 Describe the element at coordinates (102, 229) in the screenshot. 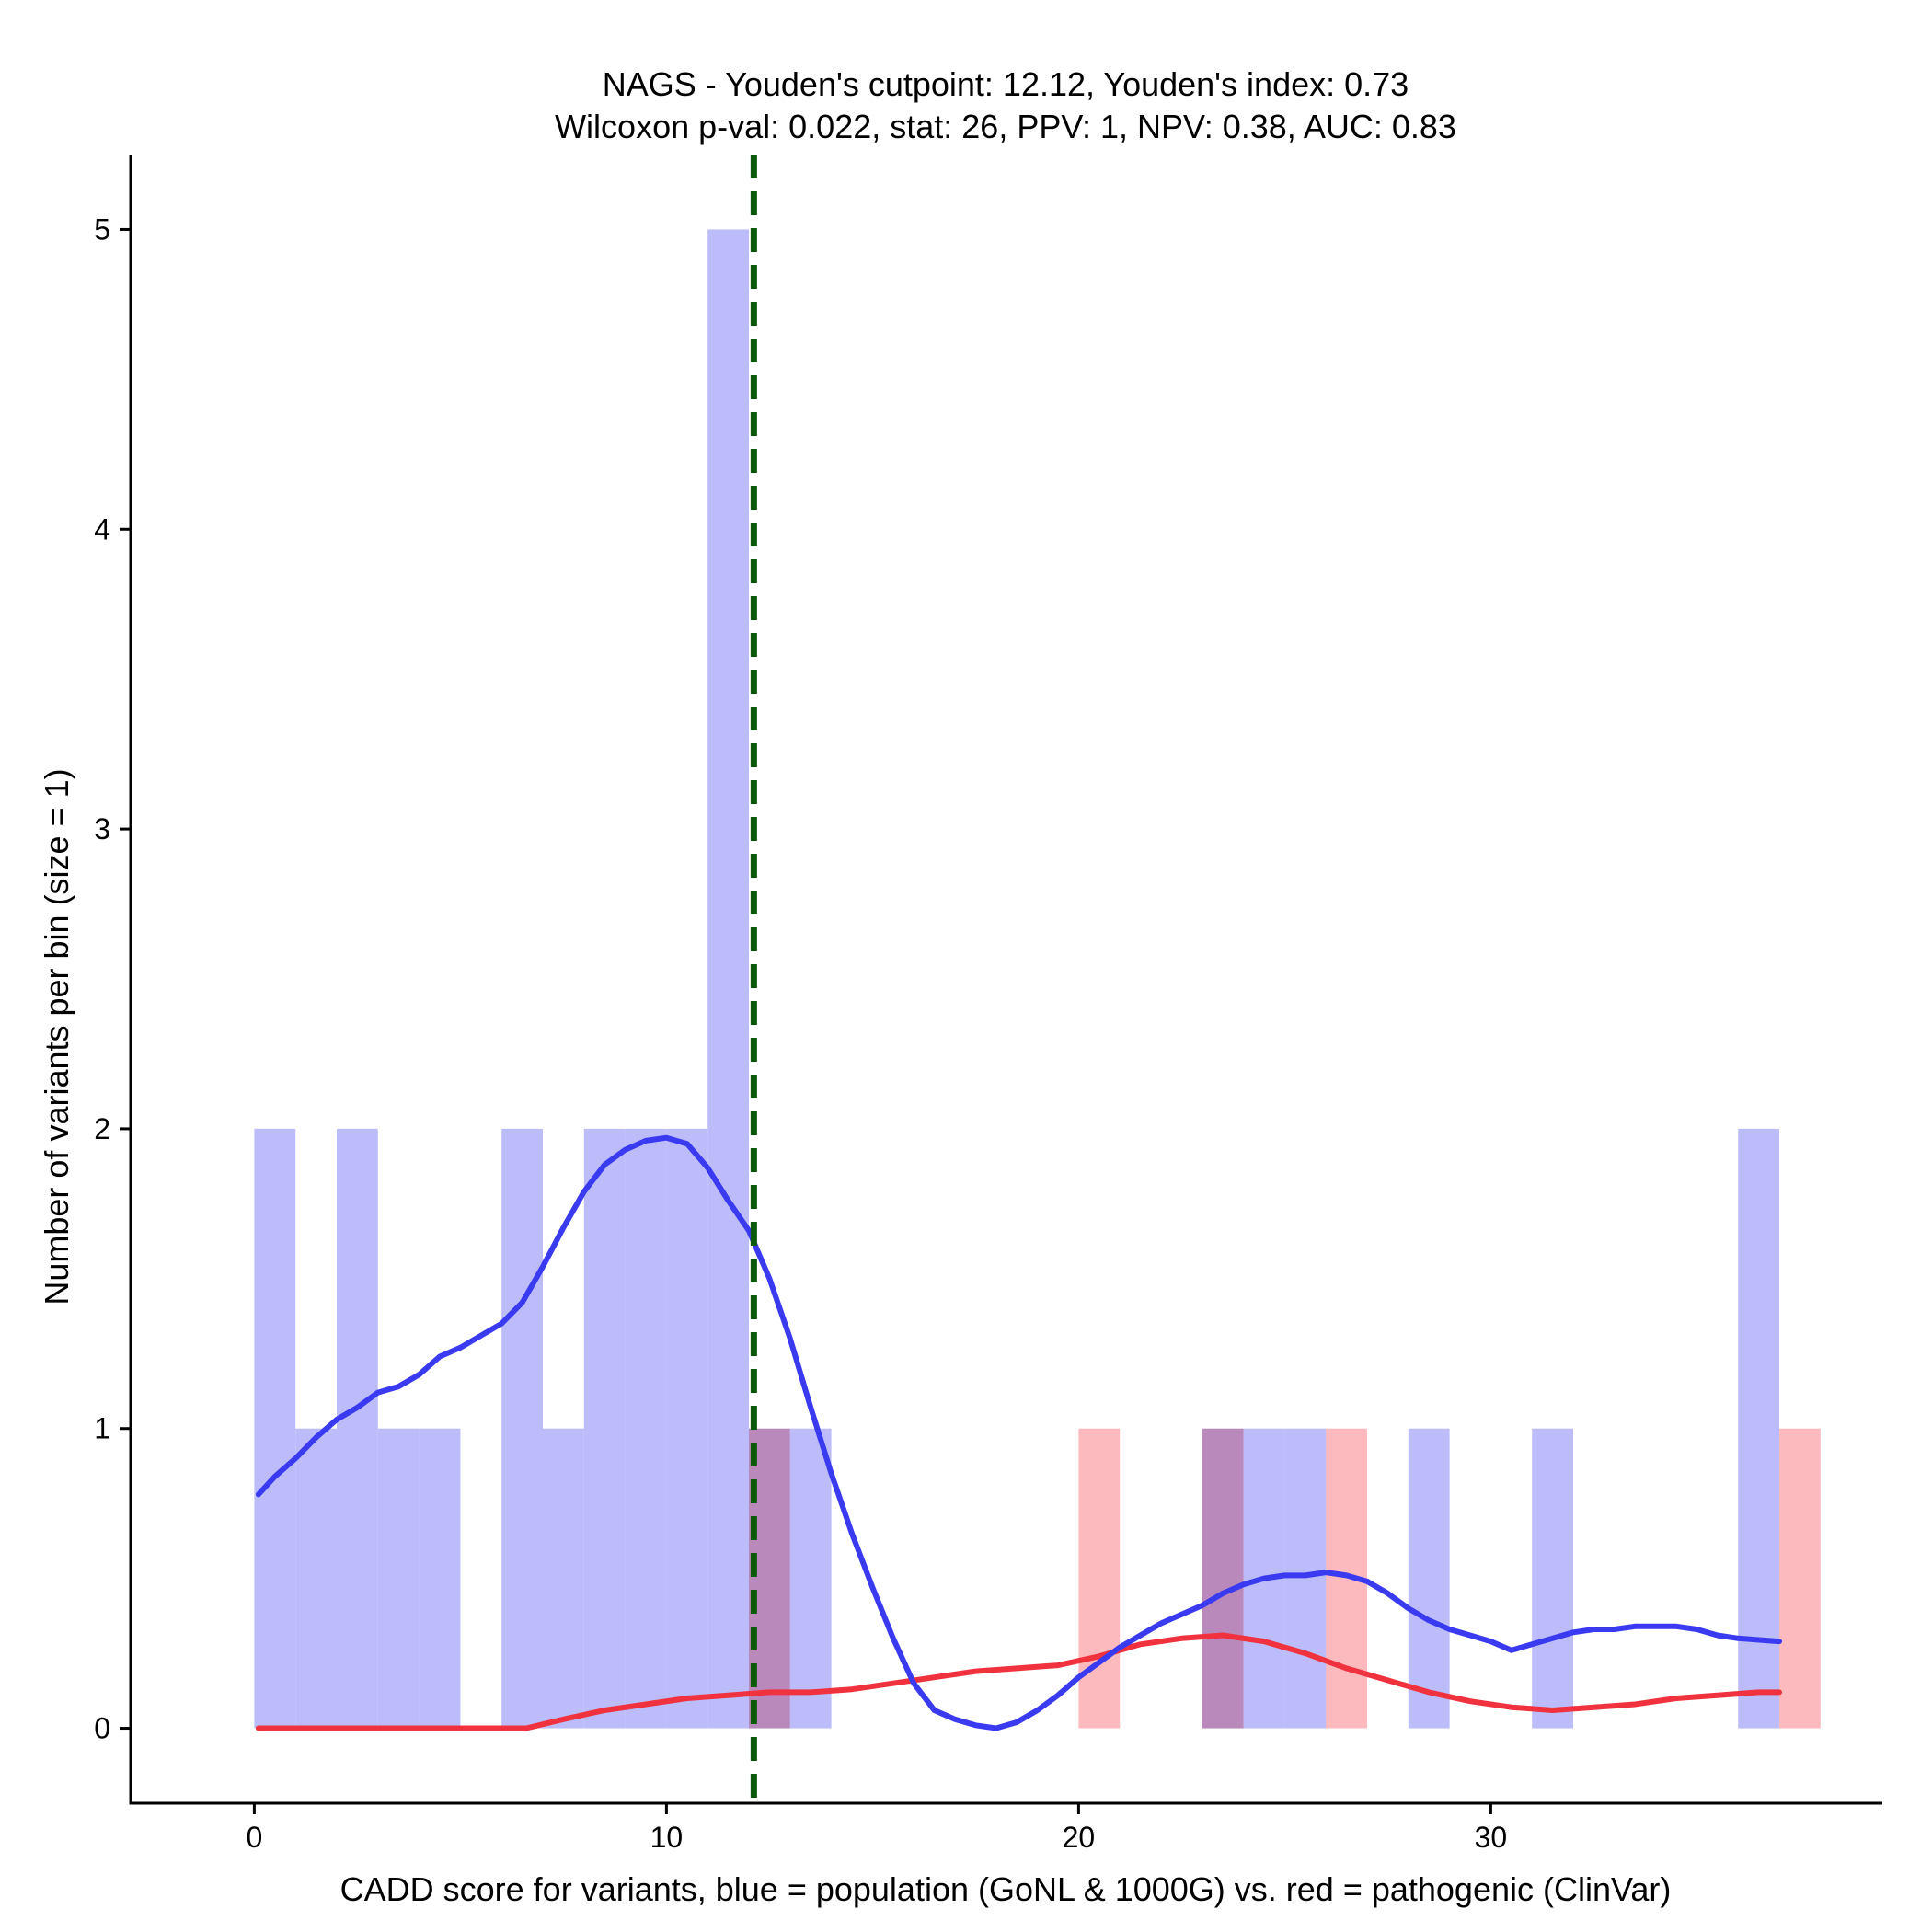

I see `y-tick-label: 5` at that location.